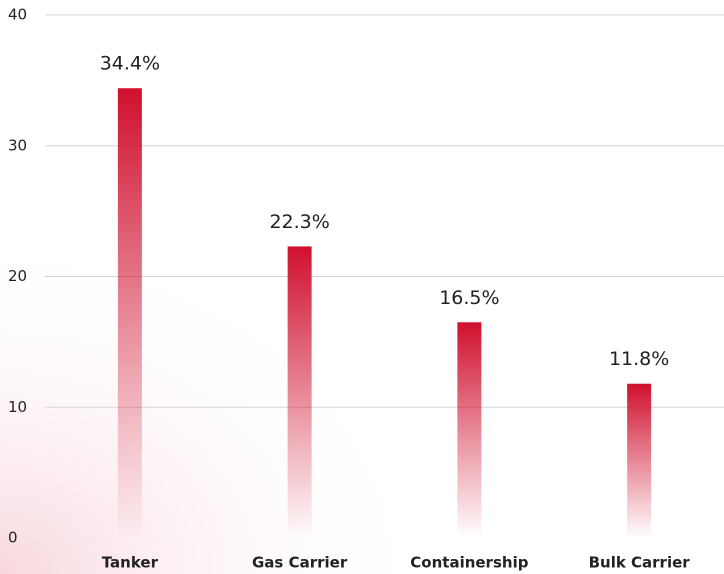 This screenshot has width=724, height=574. What do you see at coordinates (639, 359) in the screenshot?
I see `value-label: 11.8%` at bounding box center [639, 359].